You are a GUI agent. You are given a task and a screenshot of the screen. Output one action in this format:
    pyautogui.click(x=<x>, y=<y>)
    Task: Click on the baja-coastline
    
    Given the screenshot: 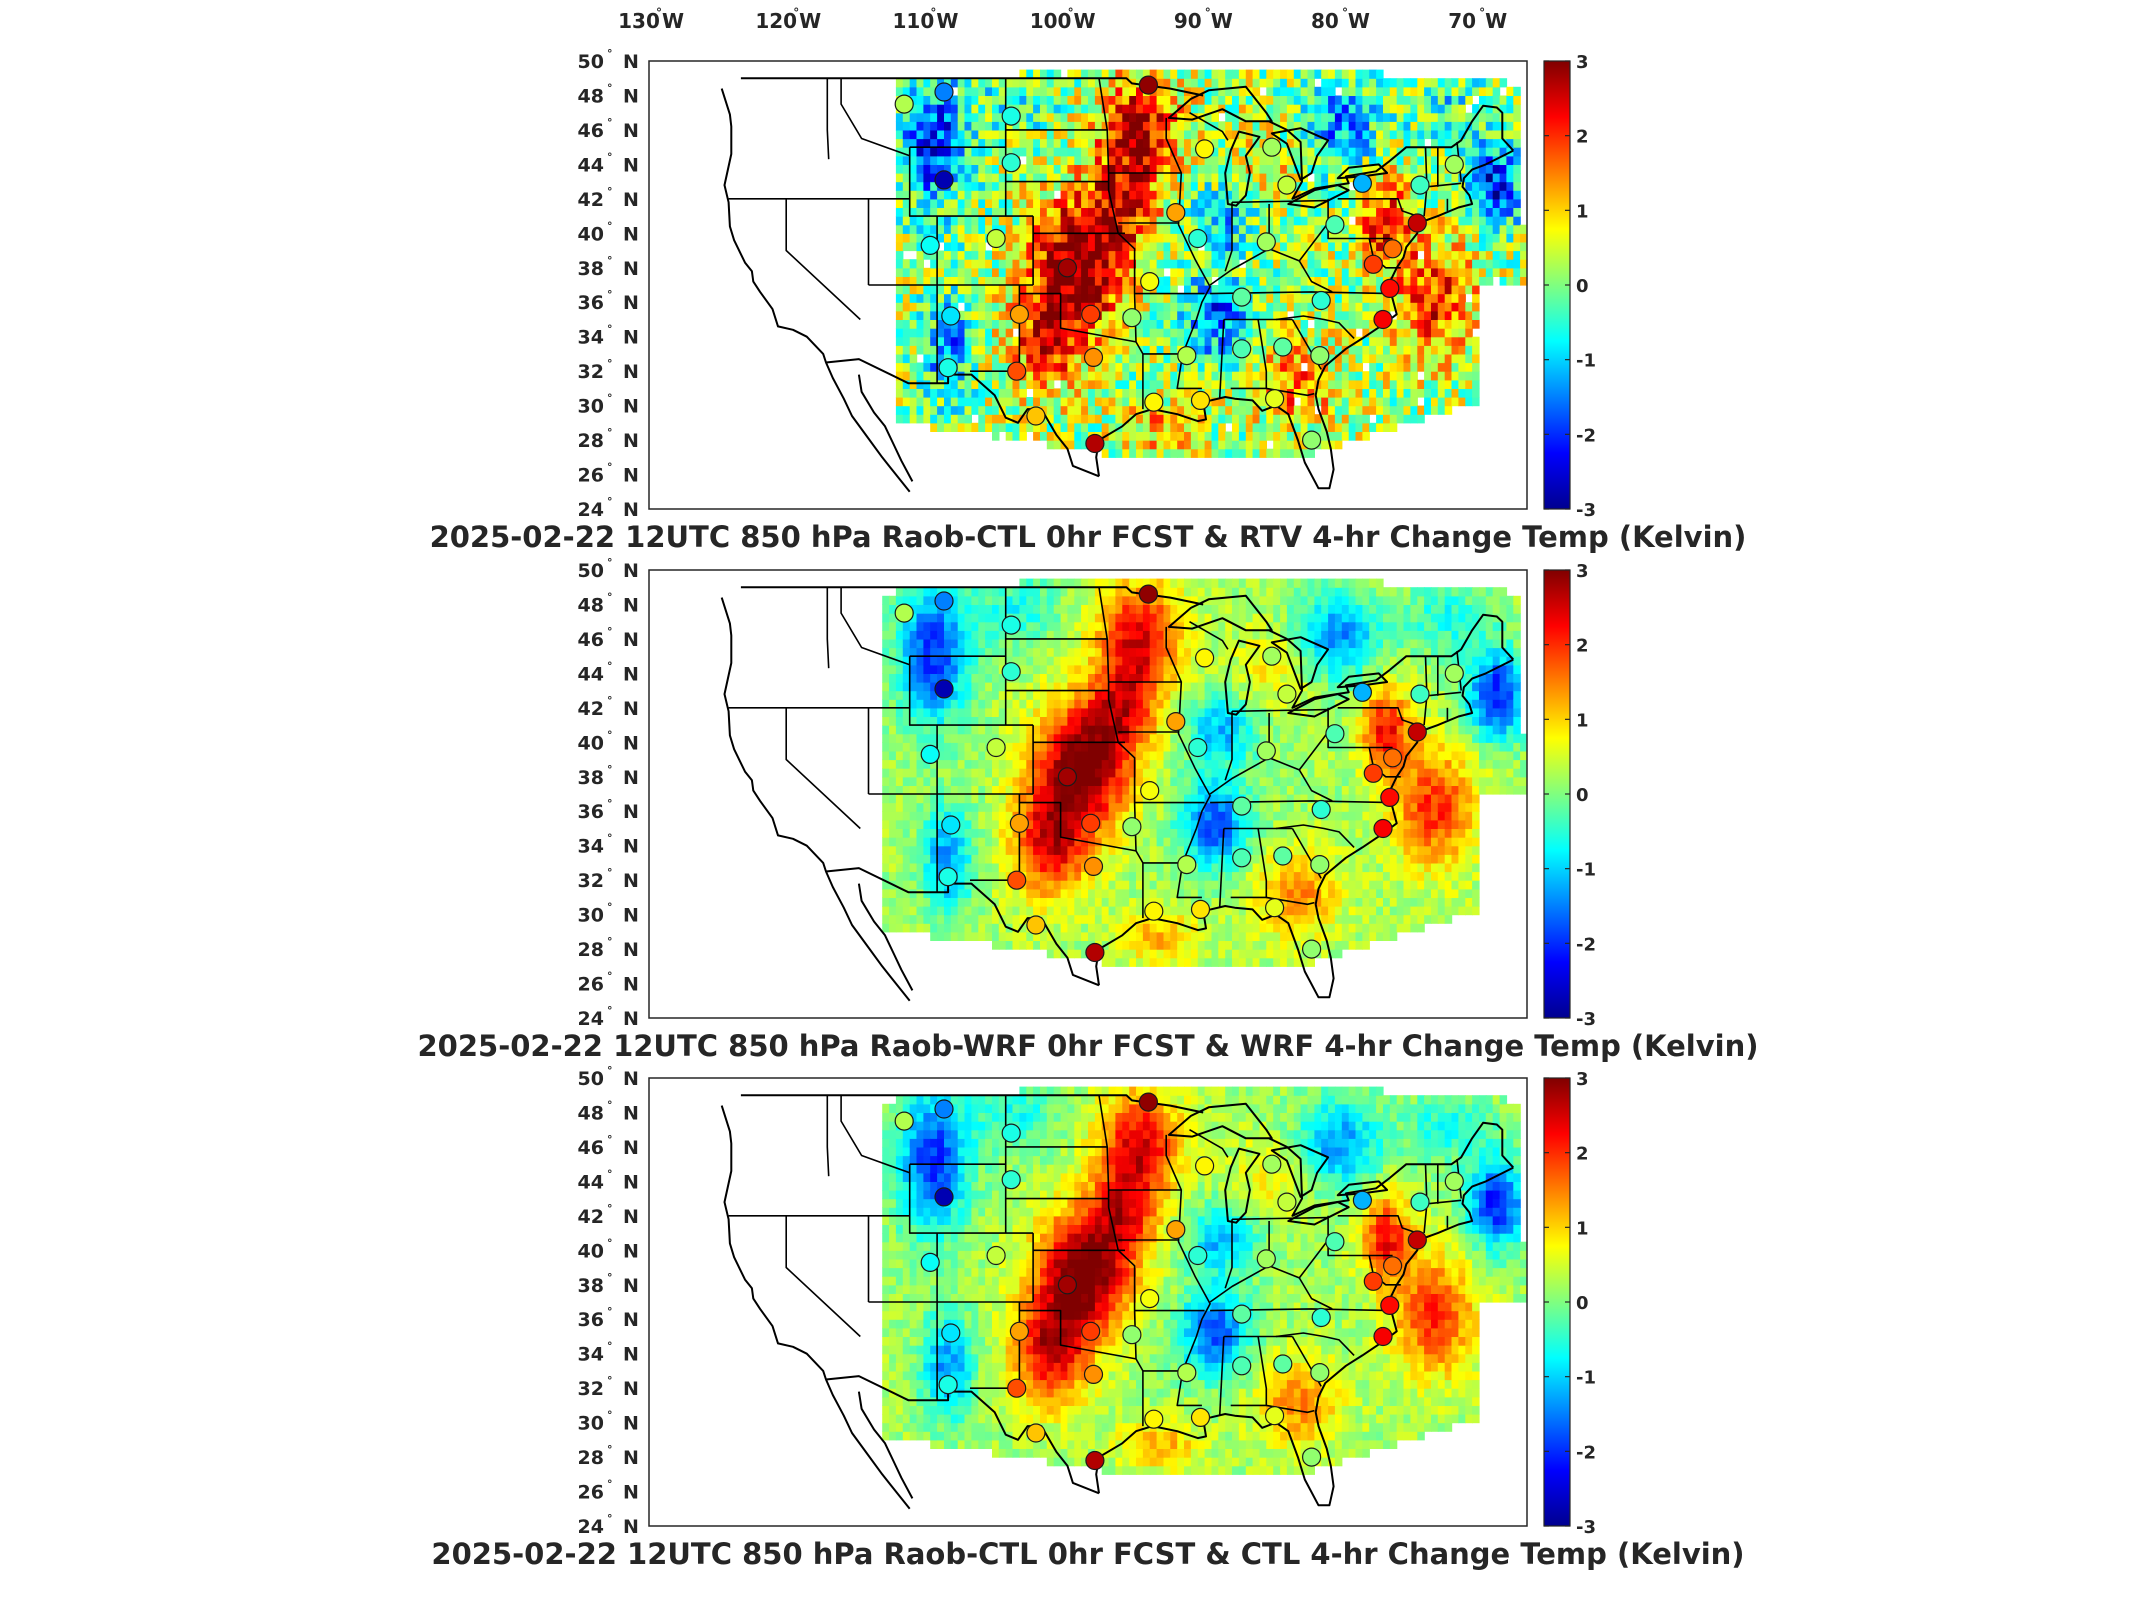 What is the action you would take?
    pyautogui.click(x=885, y=428)
    